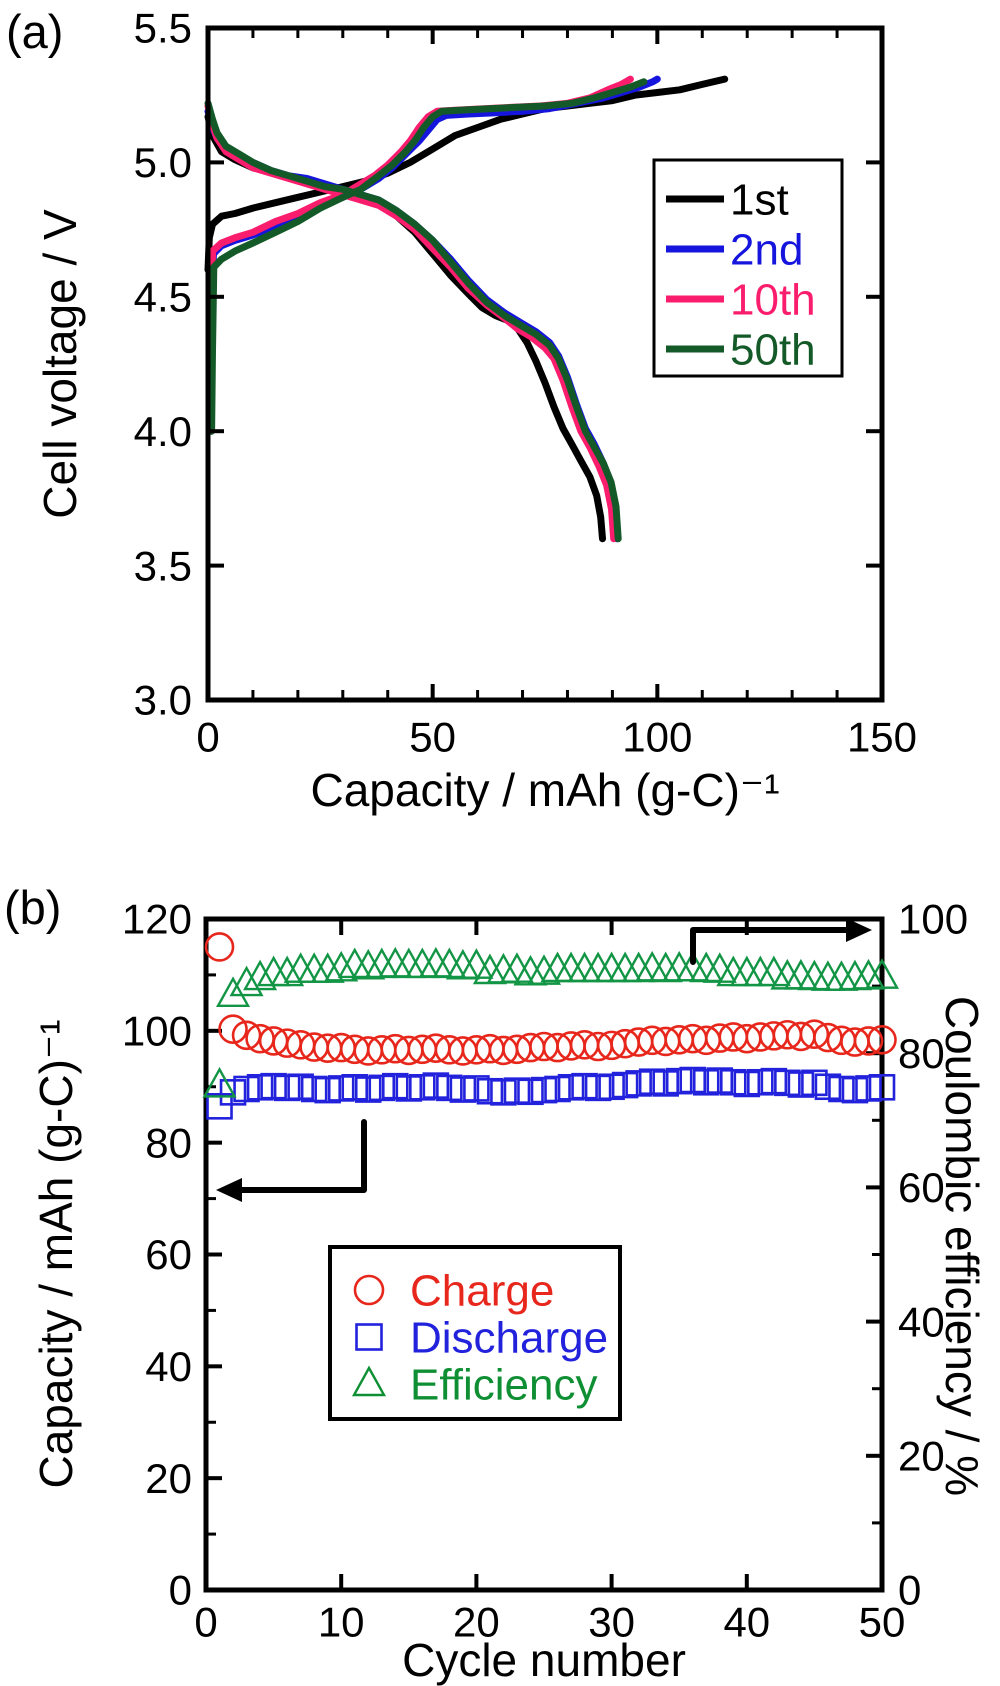 The width and height of the screenshot is (1000, 1686). I want to click on panel-b-ytick-left-label: 40, so click(168, 1366).